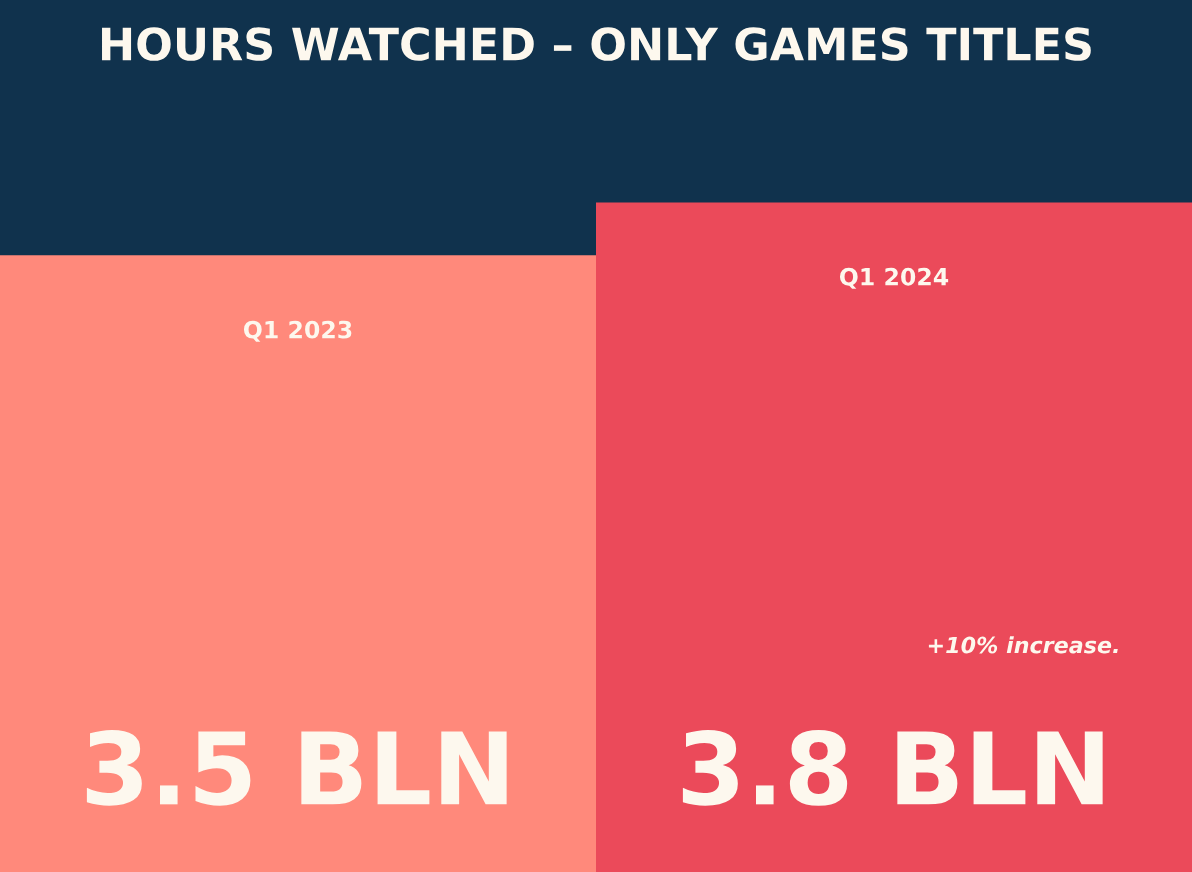 The height and width of the screenshot is (872, 1192). What do you see at coordinates (596, 44) in the screenshot?
I see `chart-title: HOURS WATCHED – ONLY GAMES TITLES` at bounding box center [596, 44].